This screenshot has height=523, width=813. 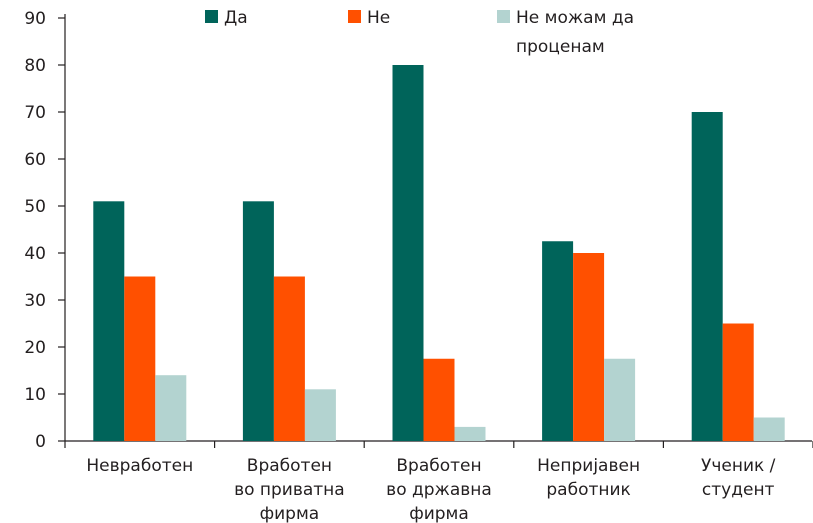 I want to click on y-tick-label: 90, so click(x=35, y=19).